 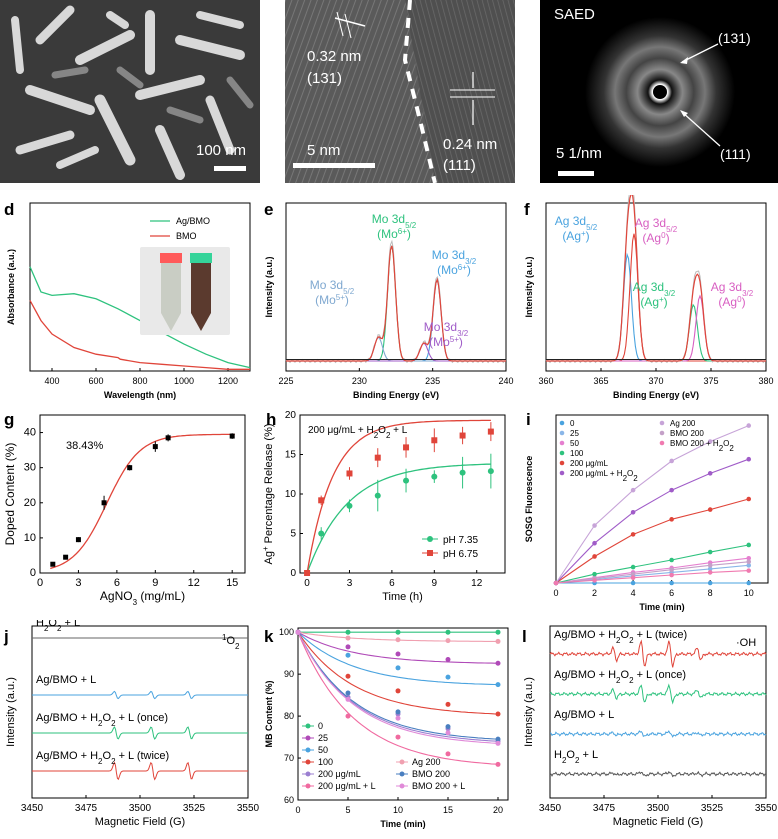 What do you see at coordinates (671, 593) in the screenshot?
I see `x-tick-label-3: 6` at bounding box center [671, 593].